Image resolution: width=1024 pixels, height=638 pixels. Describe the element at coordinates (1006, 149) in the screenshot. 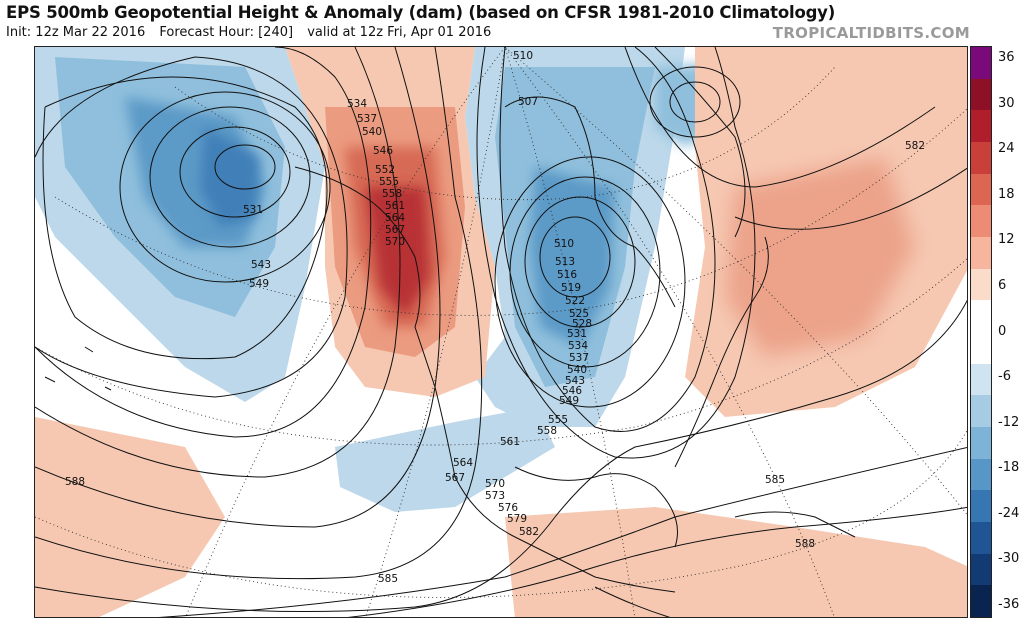

I see `colorbar-tick-label: 24` at that location.